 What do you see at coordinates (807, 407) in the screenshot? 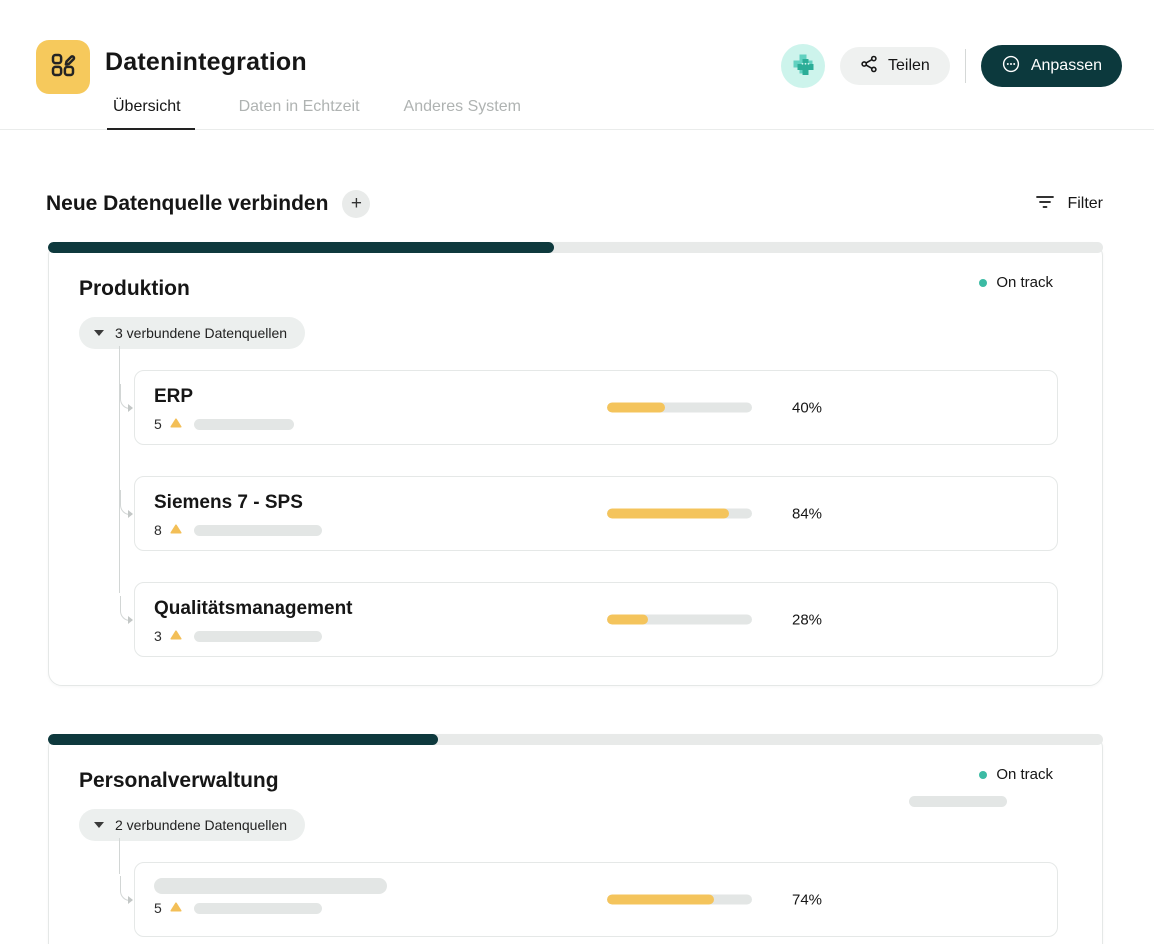
I see `progress-percent: 40%` at bounding box center [807, 407].